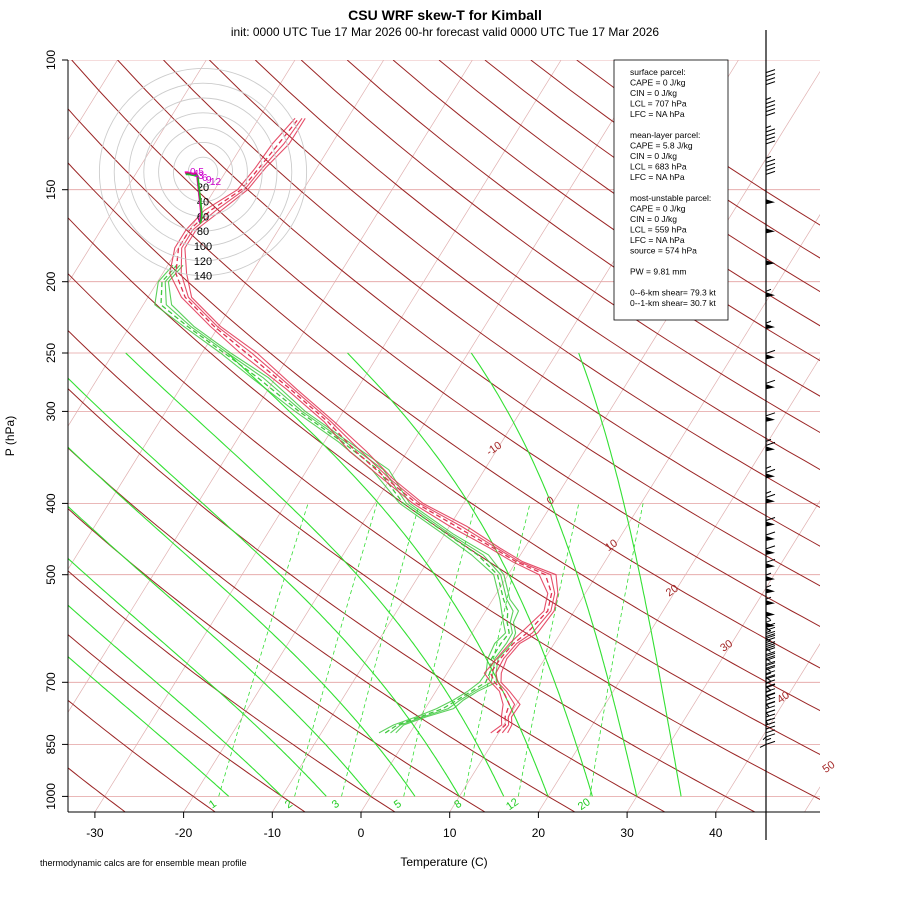  Describe the element at coordinates (197, 172) in the screenshot. I see `hodograph-height-label: 0.5` at that location.